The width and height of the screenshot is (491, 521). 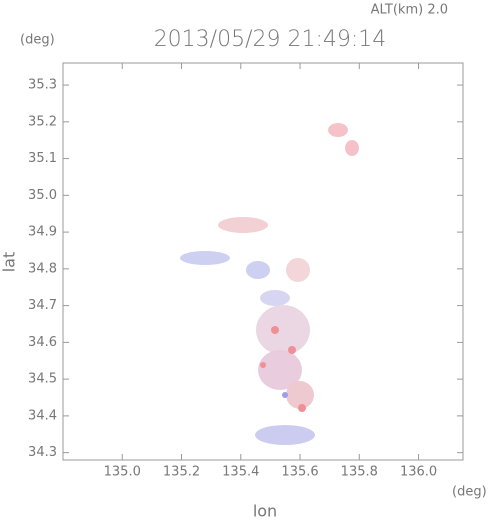 What do you see at coordinates (122, 472) in the screenshot?
I see `x-tick-label: 135.0` at bounding box center [122, 472].